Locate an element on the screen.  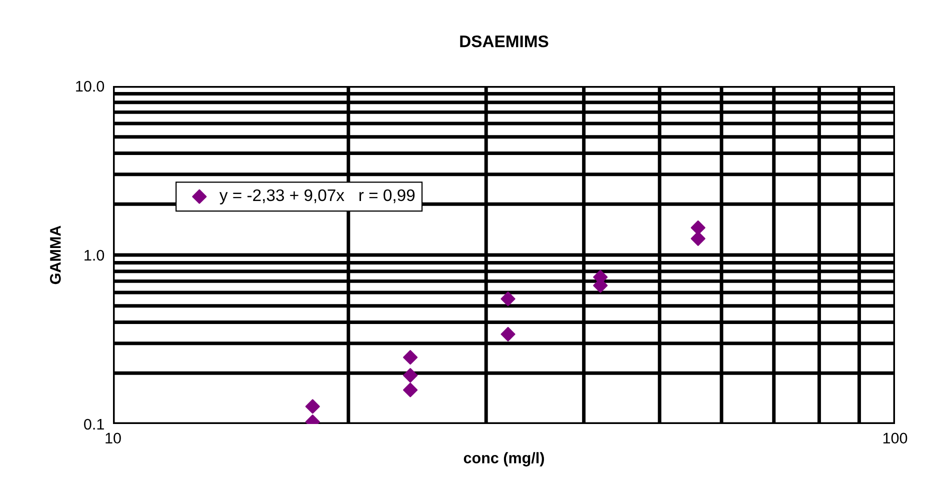
y-tick-label: 0.1 is located at coordinates (94, 424).